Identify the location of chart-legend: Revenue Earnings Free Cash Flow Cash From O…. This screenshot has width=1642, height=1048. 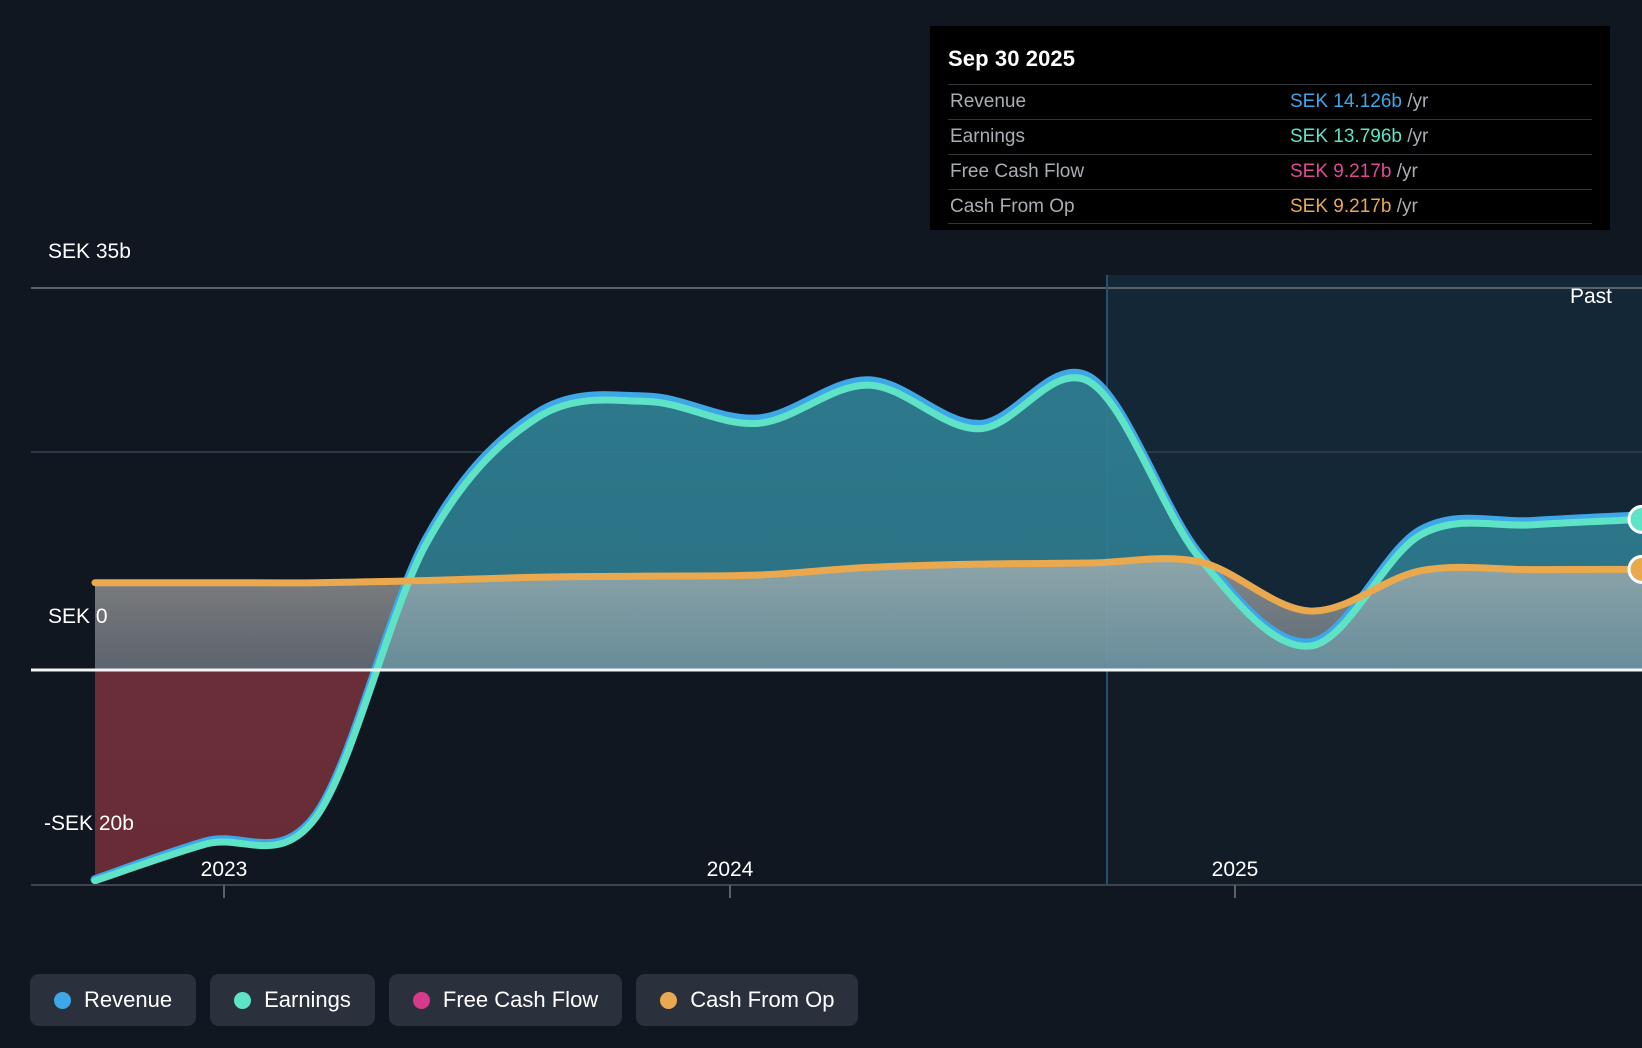
(444, 1000).